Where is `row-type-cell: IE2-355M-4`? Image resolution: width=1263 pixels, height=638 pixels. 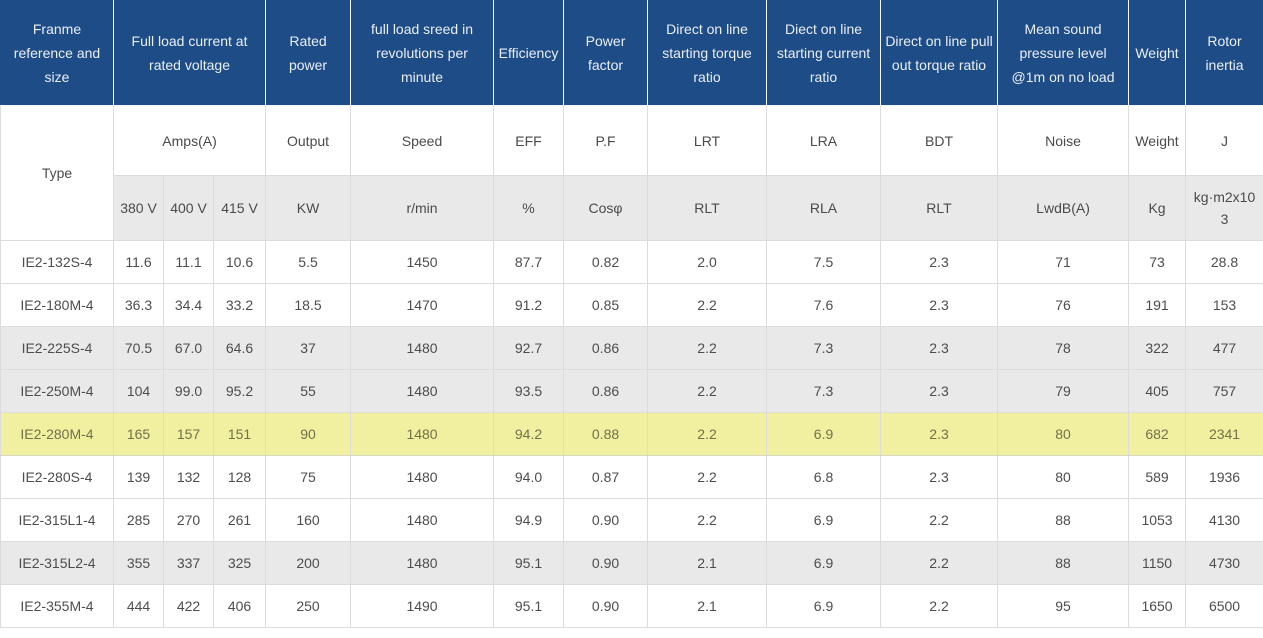
row-type-cell: IE2-355M-4 is located at coordinates (57, 606).